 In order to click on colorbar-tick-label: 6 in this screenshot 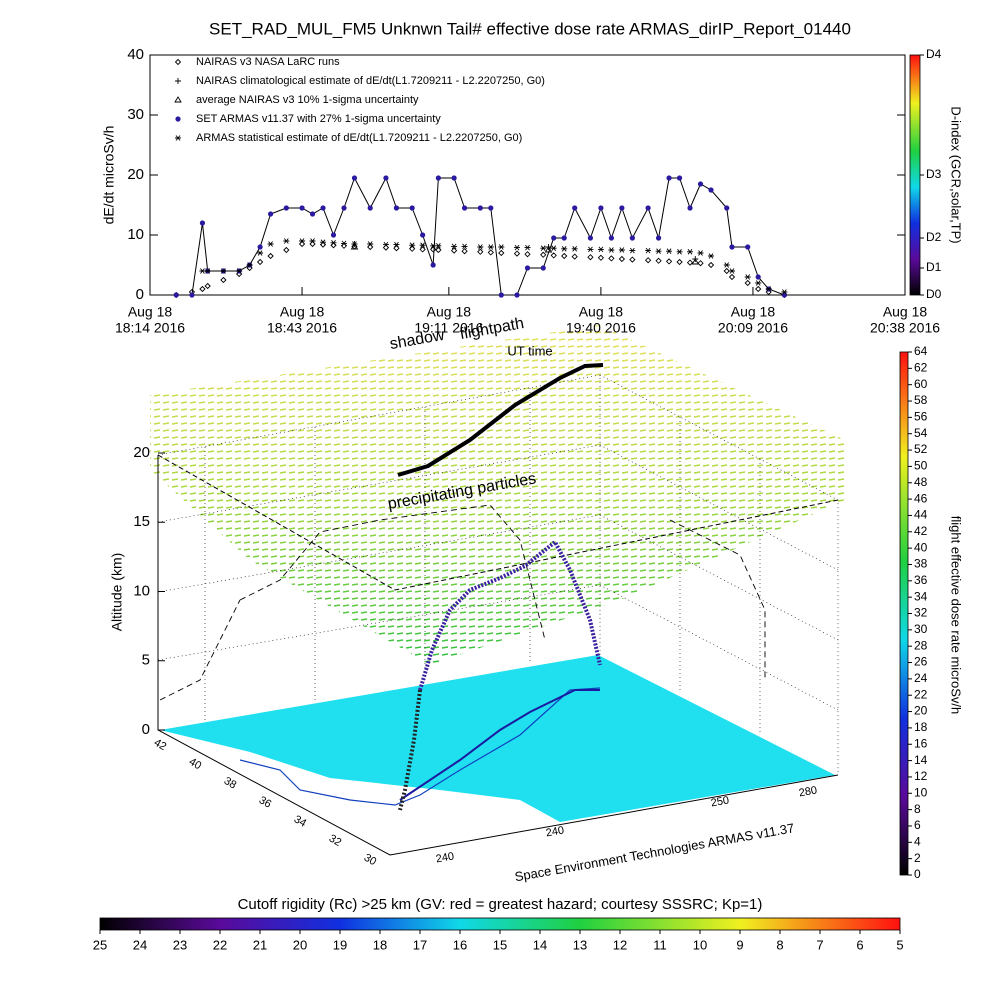, I will do `click(917, 825)`.